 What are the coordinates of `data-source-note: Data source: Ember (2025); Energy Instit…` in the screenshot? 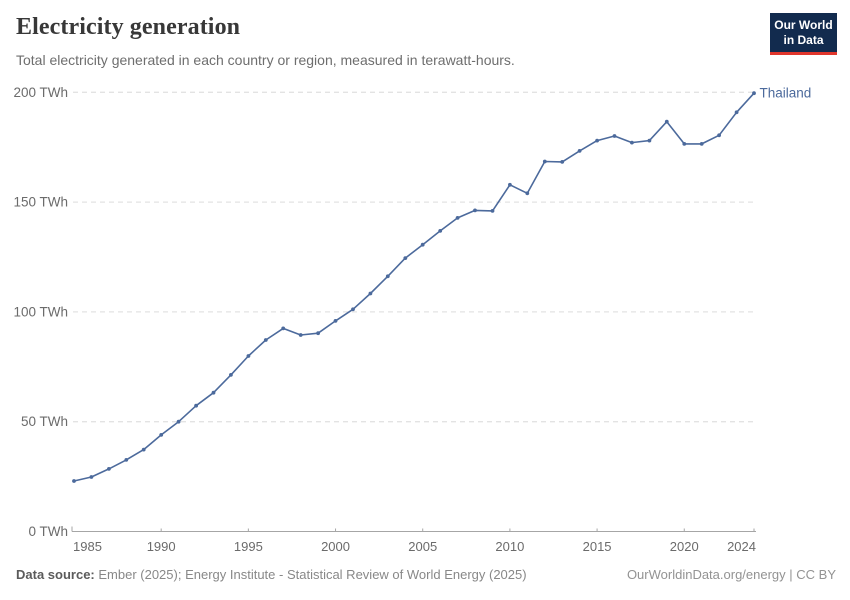 It's located at (271, 574).